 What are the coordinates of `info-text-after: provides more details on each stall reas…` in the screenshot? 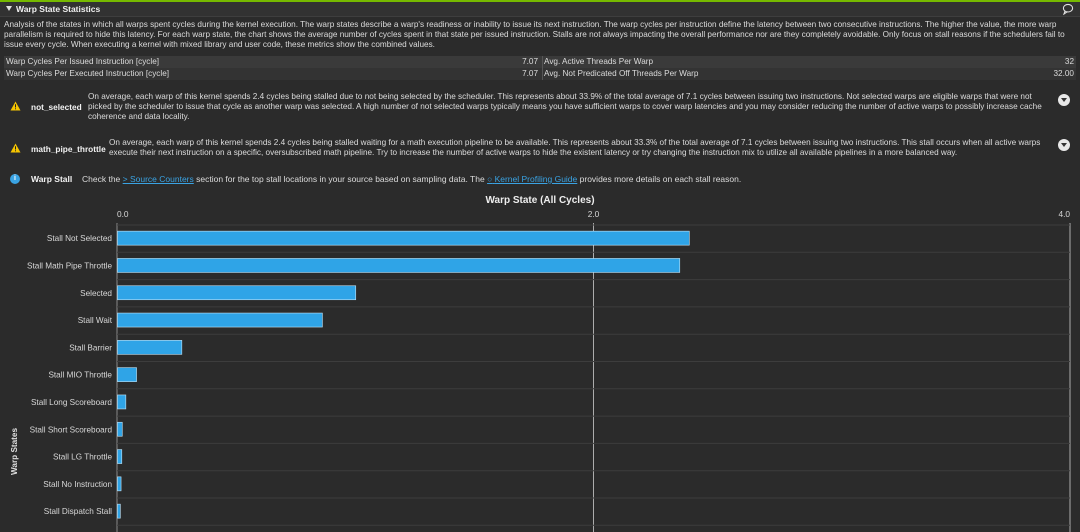 It's located at (660, 179).